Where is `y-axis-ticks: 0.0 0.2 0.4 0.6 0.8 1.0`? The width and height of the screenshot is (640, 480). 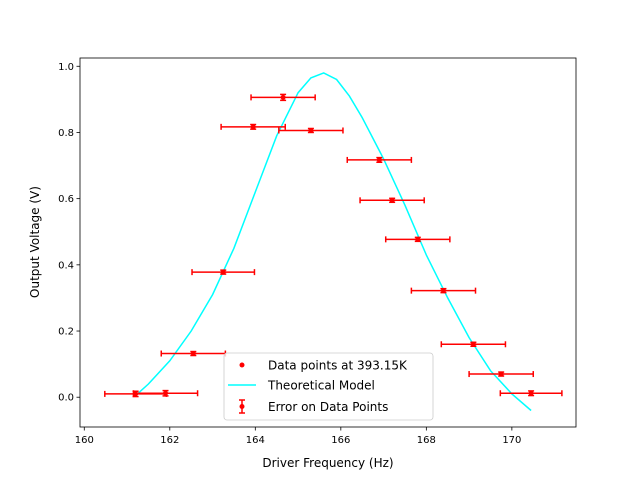 y-axis-ticks: 0.0 0.2 0.4 0.6 0.8 1.0 is located at coordinates (69, 233).